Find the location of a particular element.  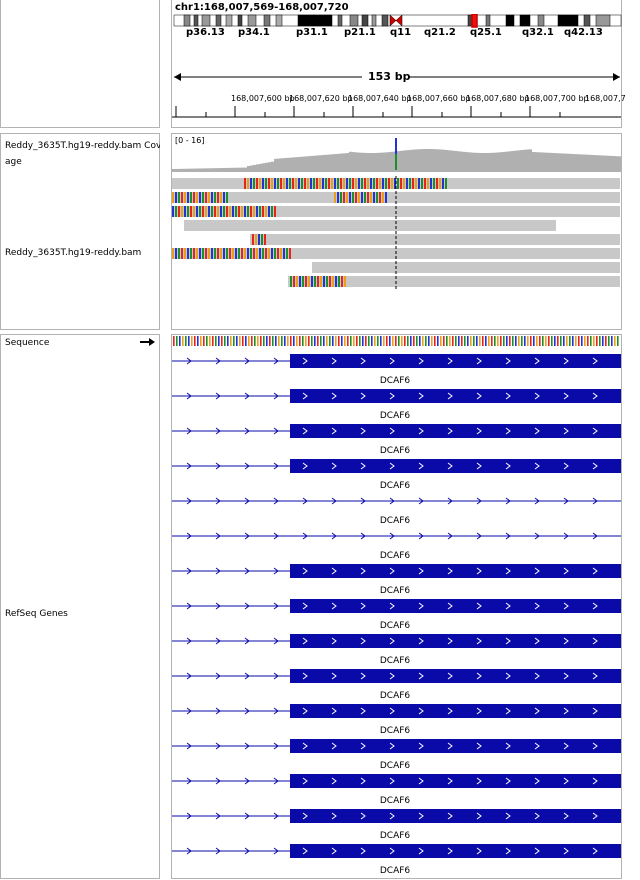

chromosome-ideogram is located at coordinates (397, 21).